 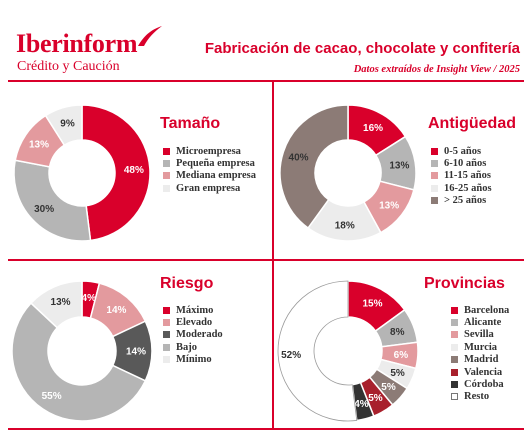 I want to click on legend-item-antiguedad-11-15-anos: 11-15 años, so click(x=461, y=176).